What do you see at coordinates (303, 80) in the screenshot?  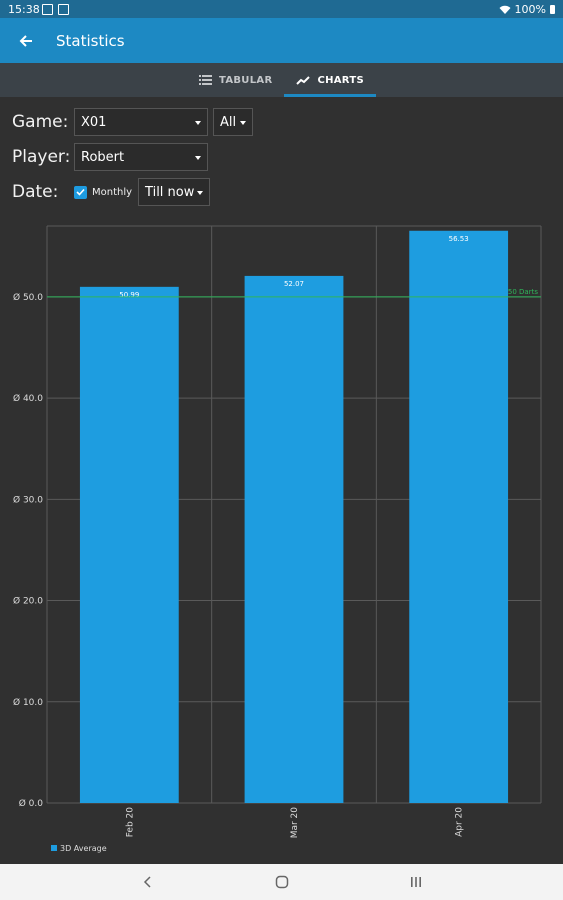 I see `trending-chart-icon` at bounding box center [303, 80].